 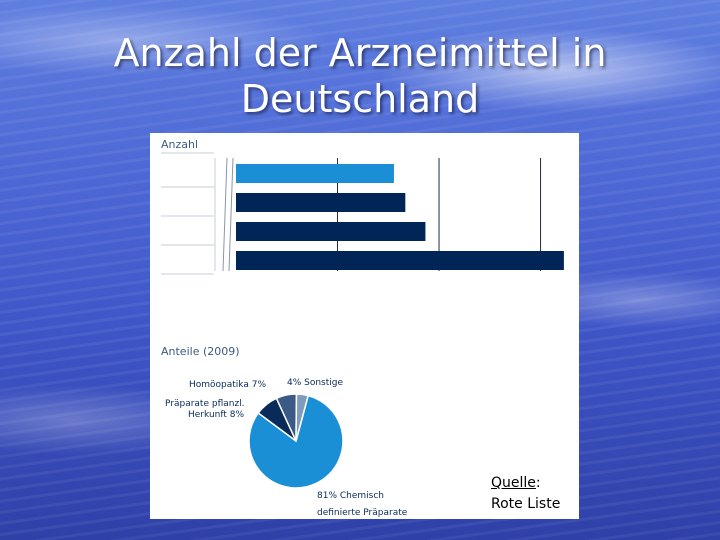 What do you see at coordinates (538, 483) in the screenshot?
I see `source-colon: :` at bounding box center [538, 483].